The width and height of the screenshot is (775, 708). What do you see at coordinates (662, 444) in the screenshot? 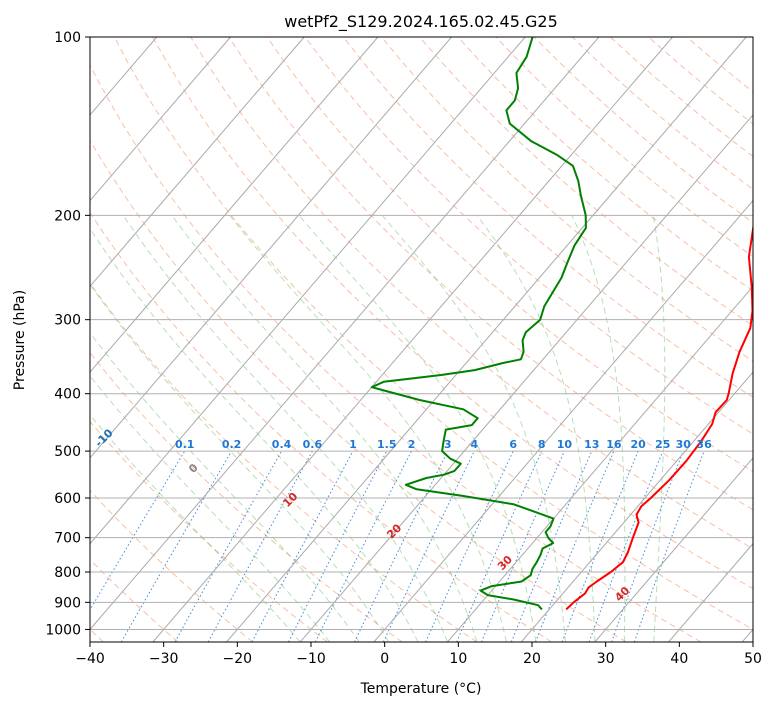
I see `mixing-ratio-label: 25` at bounding box center [662, 444].